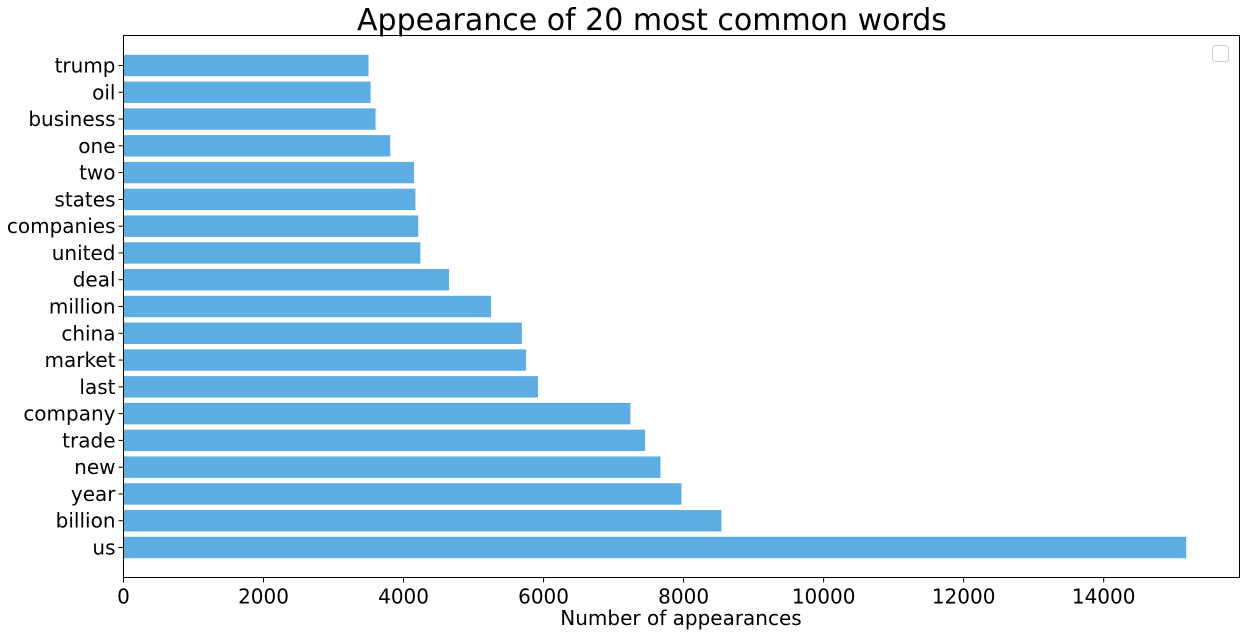 This screenshot has width=1246, height=635. I want to click on bar-business, so click(249, 119).